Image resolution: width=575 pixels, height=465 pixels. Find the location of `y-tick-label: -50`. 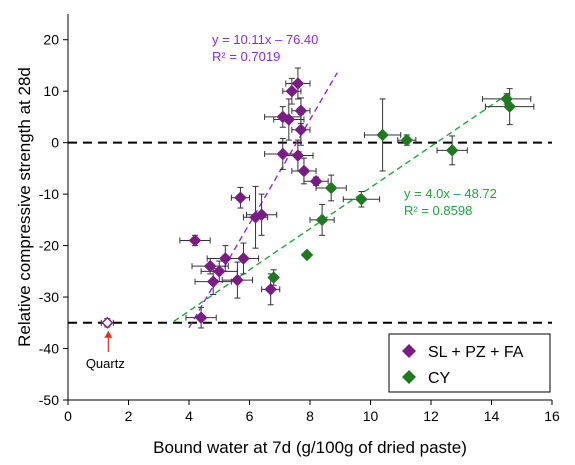

y-tick-label: -50 is located at coordinates (49, 400).